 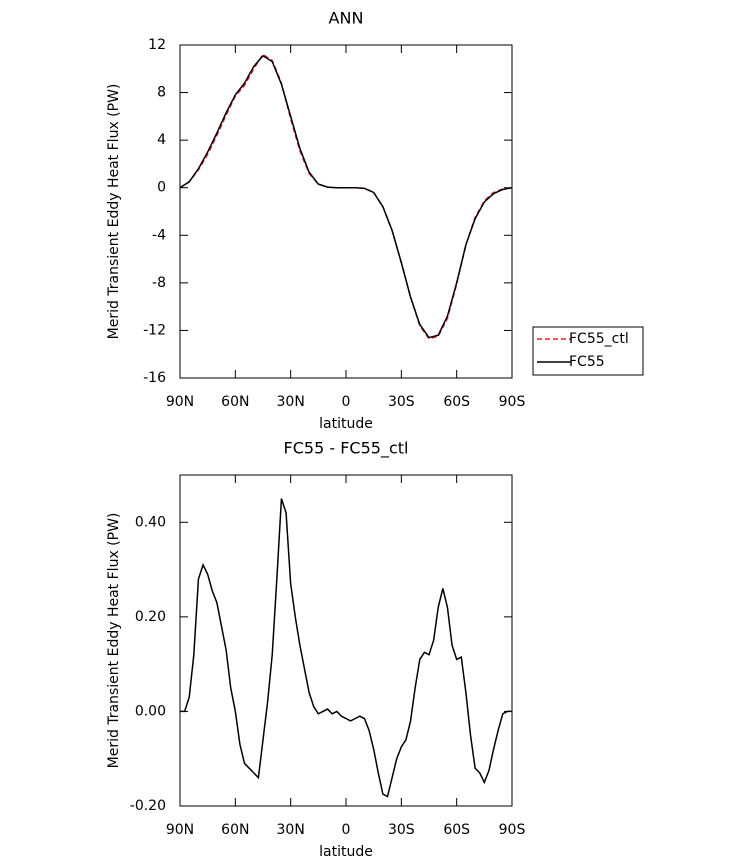 What do you see at coordinates (157, 45) in the screenshot?
I see `y-tick-label: 12` at bounding box center [157, 45].